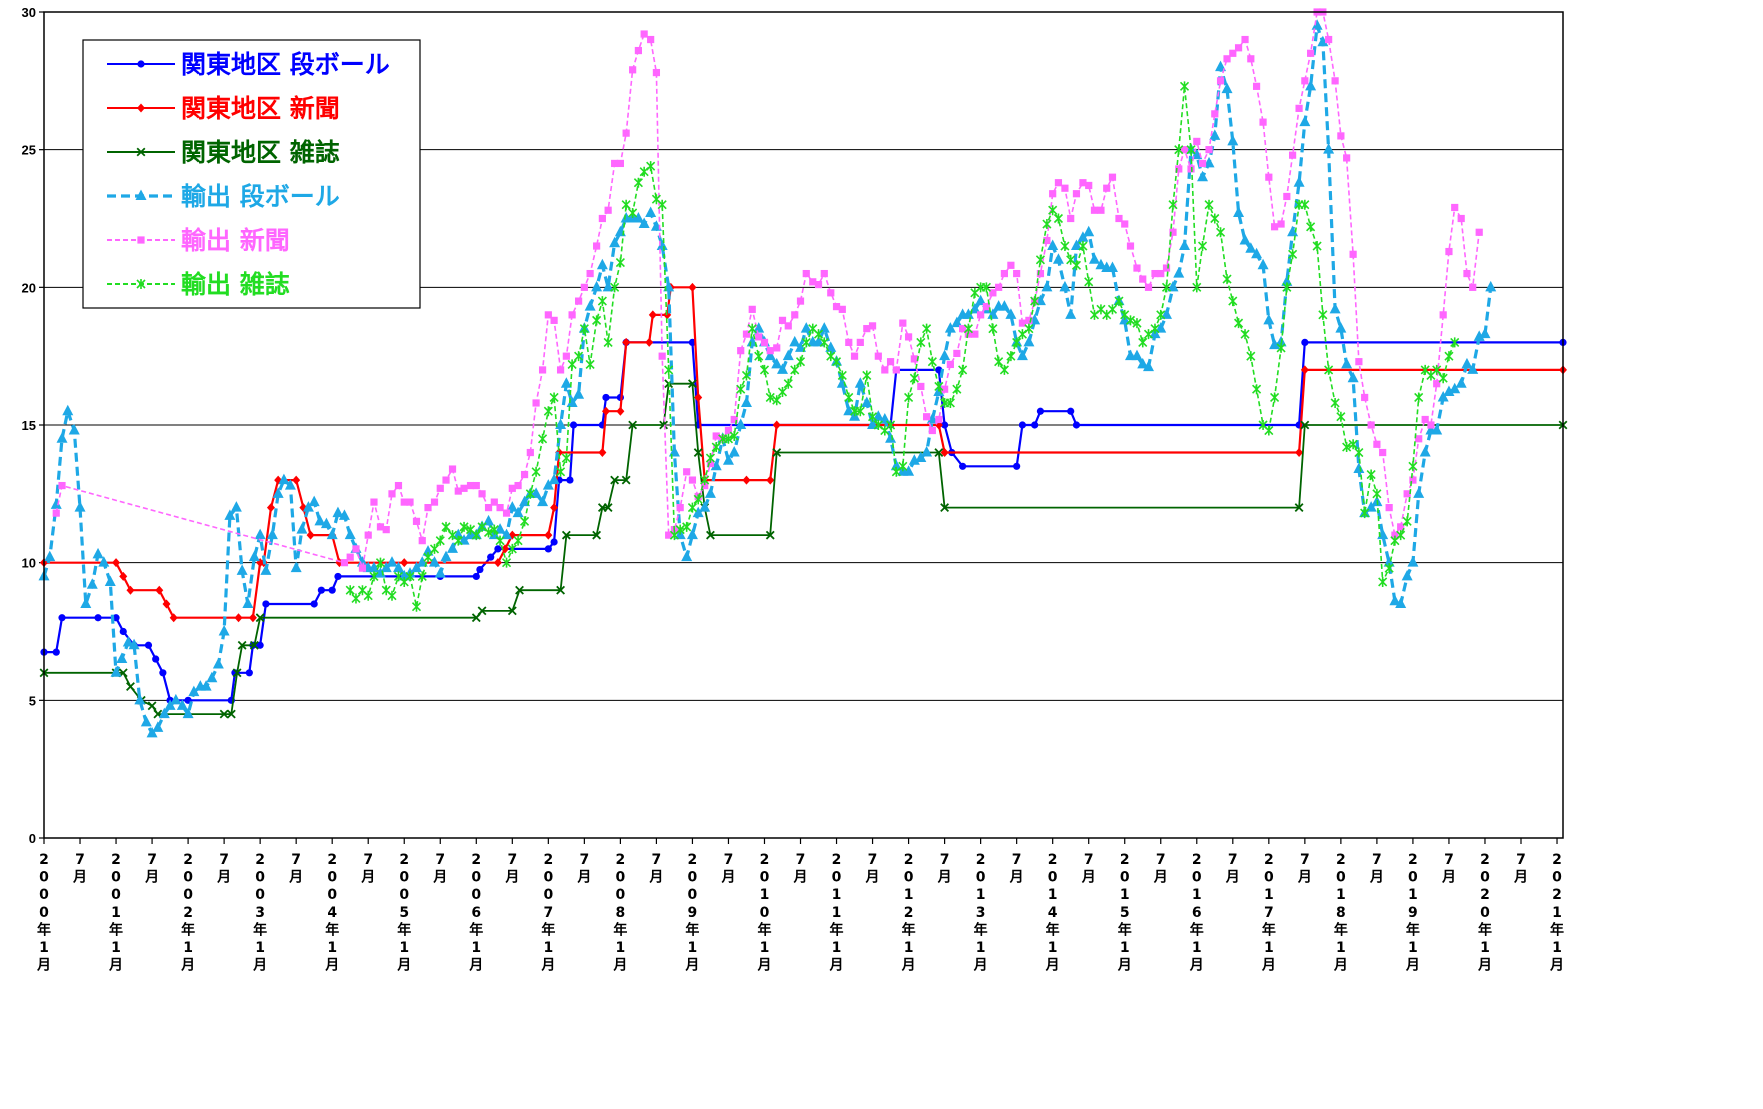 Image resolution: width=1763 pixels, height=1109 pixels. What do you see at coordinates (260, 196) in the screenshot?
I see `legend-label-3: 輸出 段ボール` at bounding box center [260, 196].